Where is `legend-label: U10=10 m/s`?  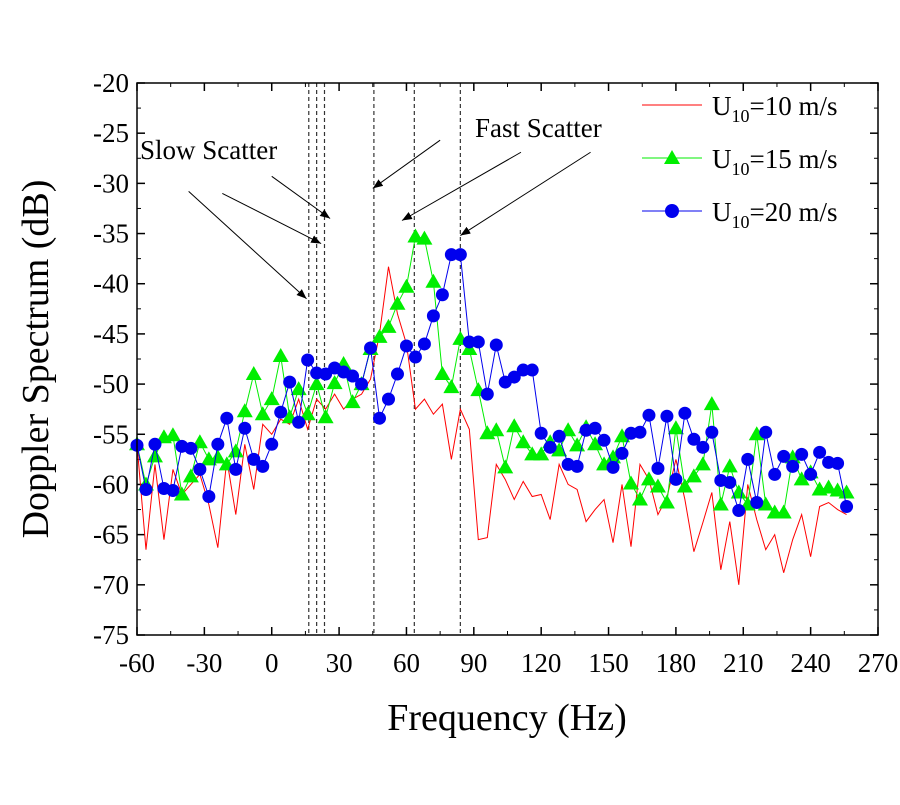
legend-label: U10=10 m/s is located at coordinates (775, 108).